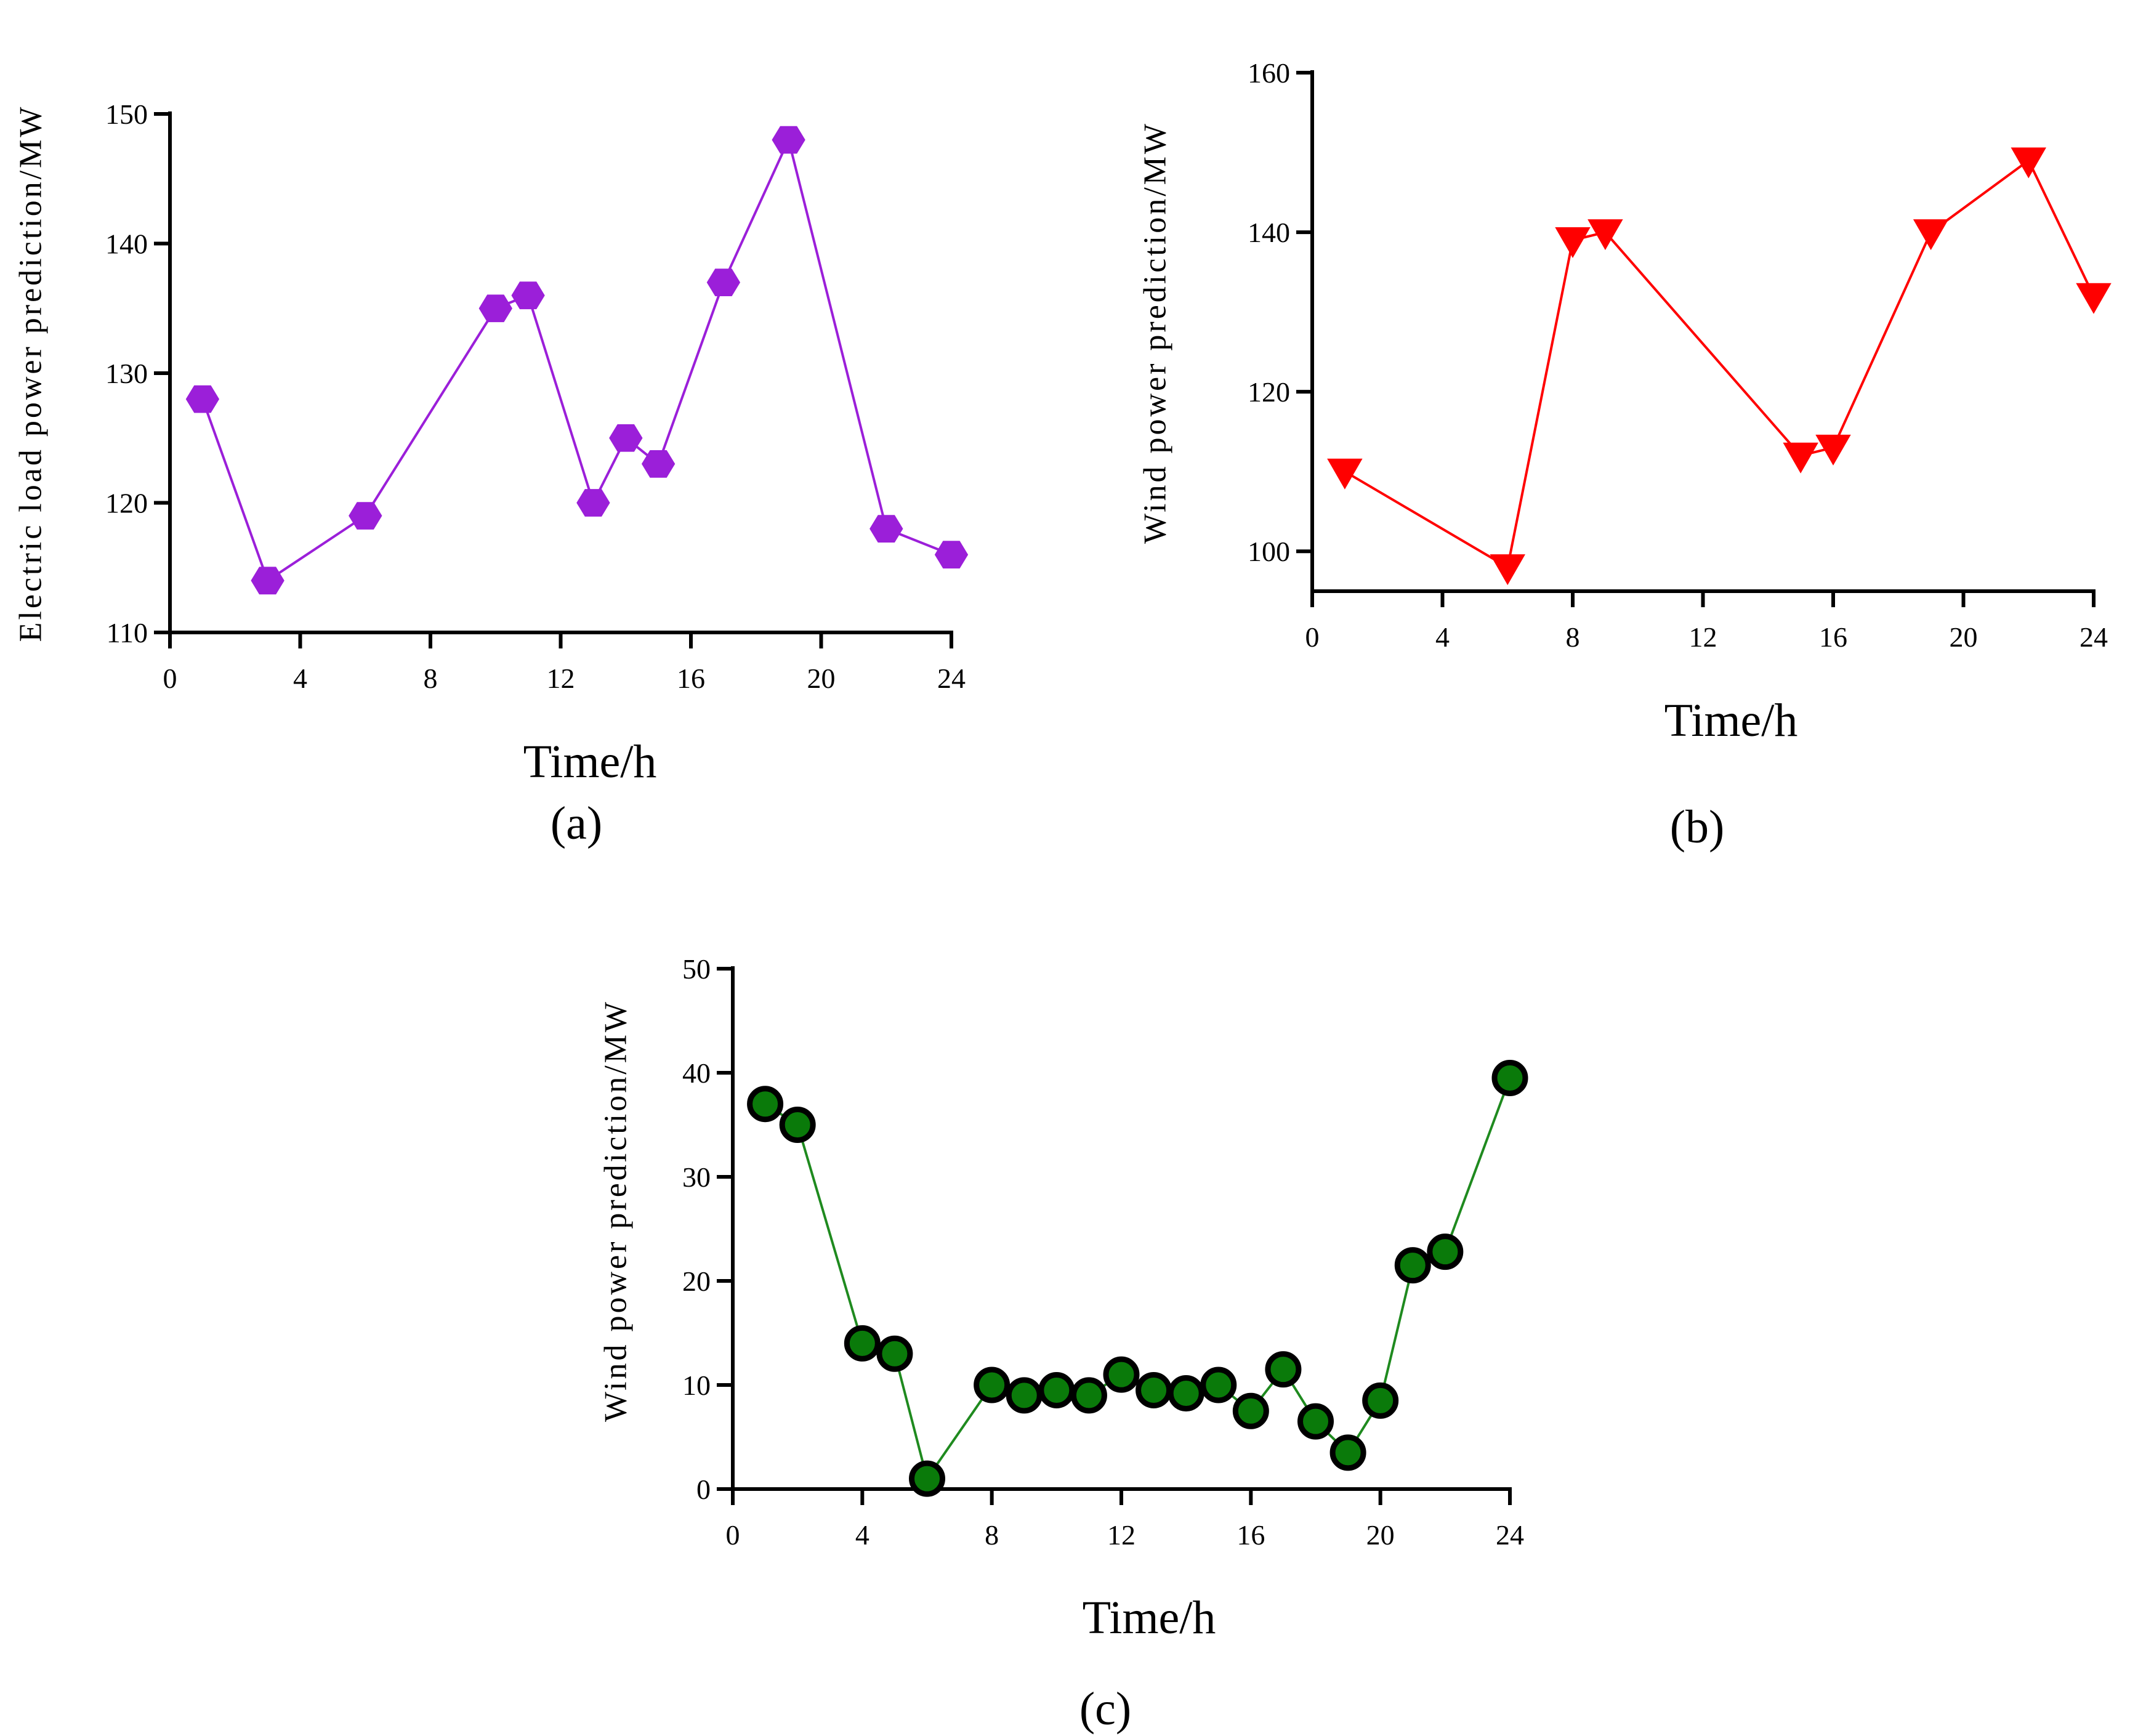 The image size is (2130, 1736). I want to click on y-axis-title: Electric load power prediction/MW, so click(31, 373).